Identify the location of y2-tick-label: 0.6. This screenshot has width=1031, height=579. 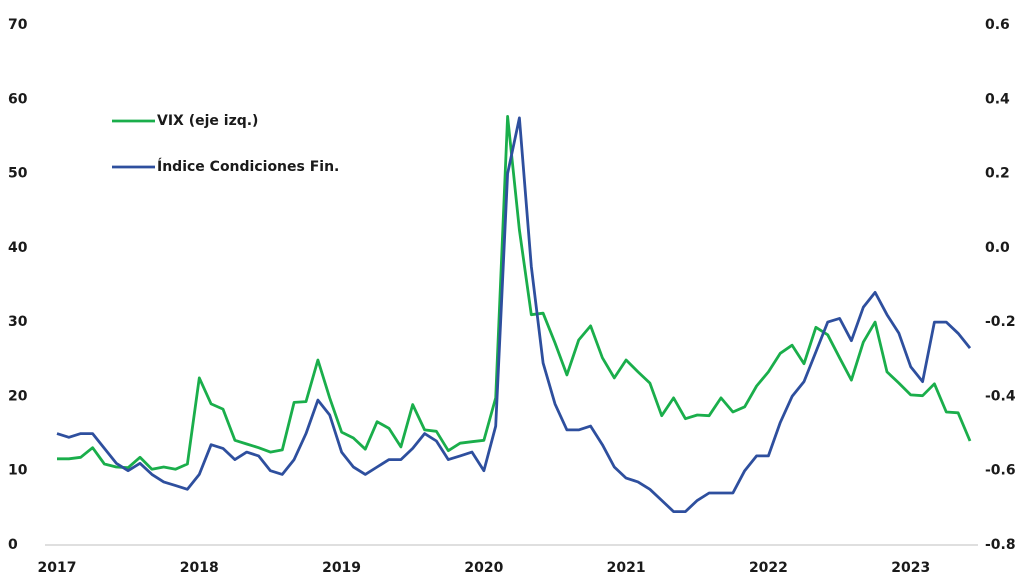
(997, 25).